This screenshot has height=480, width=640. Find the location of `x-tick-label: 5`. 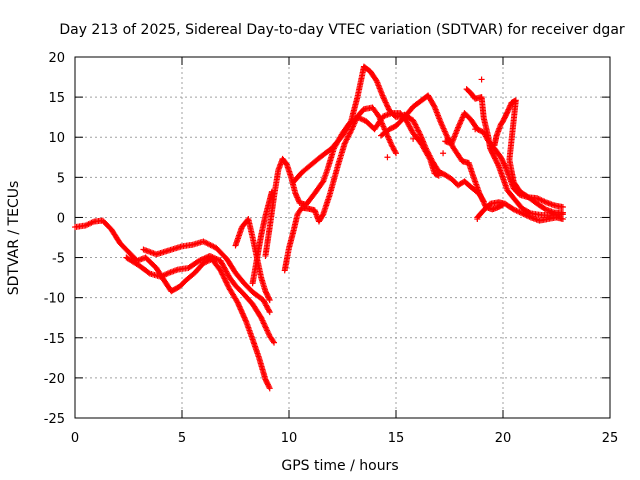

x-tick-label: 5 is located at coordinates (182, 438).